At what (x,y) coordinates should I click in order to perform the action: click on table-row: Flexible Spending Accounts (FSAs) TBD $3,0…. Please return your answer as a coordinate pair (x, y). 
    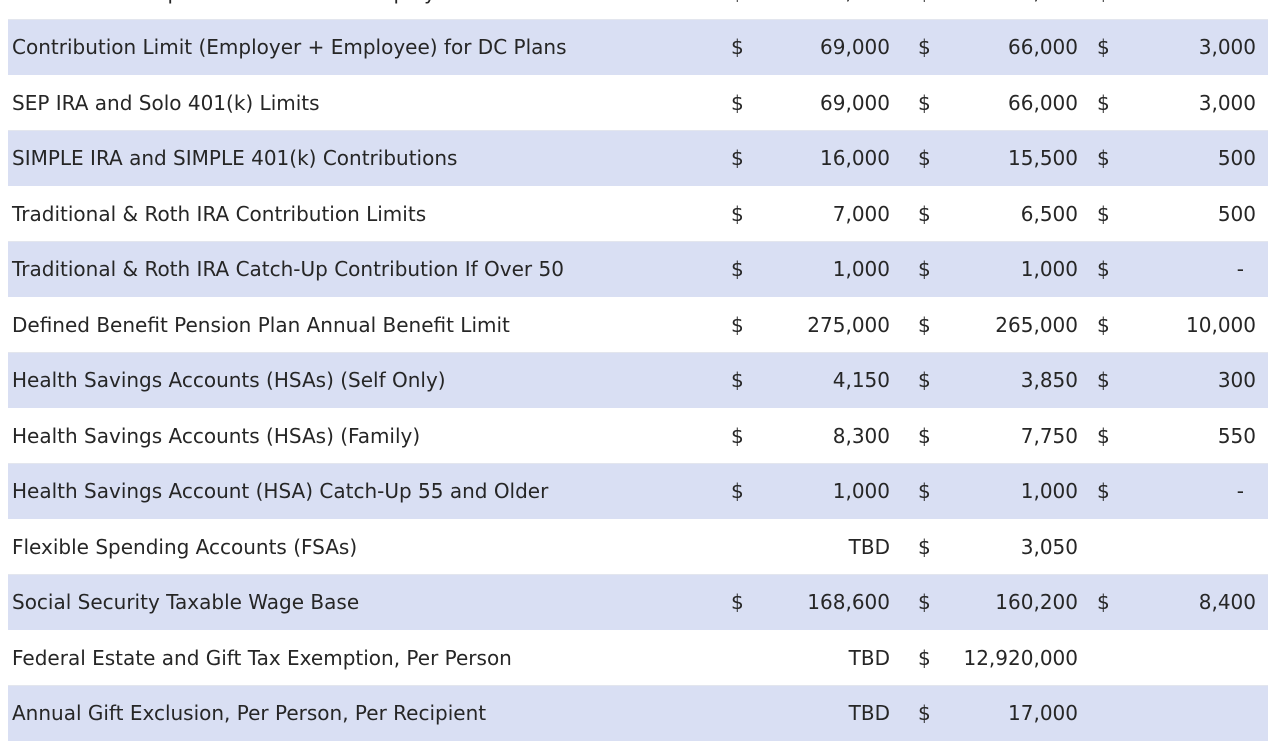
    Looking at the image, I should click on (638, 547).